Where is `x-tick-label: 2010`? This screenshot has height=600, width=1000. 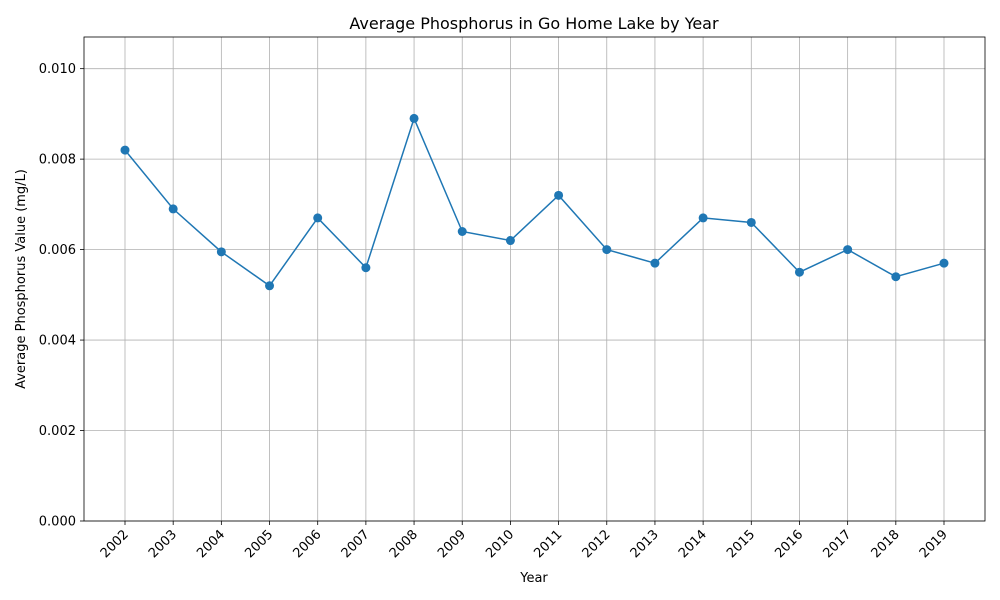 x-tick-label: 2010 is located at coordinates (500, 544).